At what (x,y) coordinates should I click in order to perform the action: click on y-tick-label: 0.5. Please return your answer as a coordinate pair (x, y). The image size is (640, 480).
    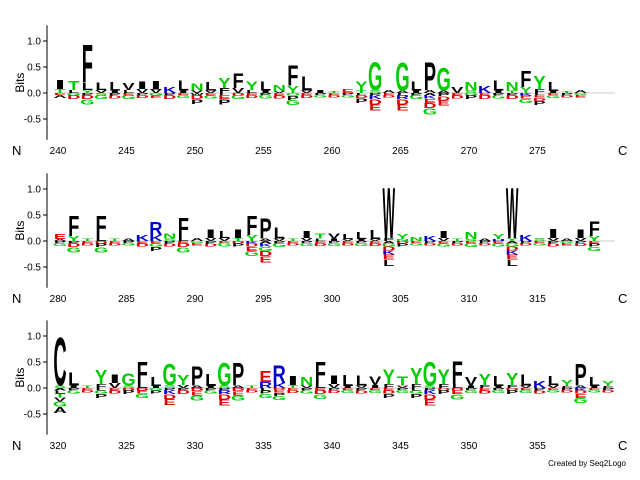
    Looking at the image, I should click on (34, 68).